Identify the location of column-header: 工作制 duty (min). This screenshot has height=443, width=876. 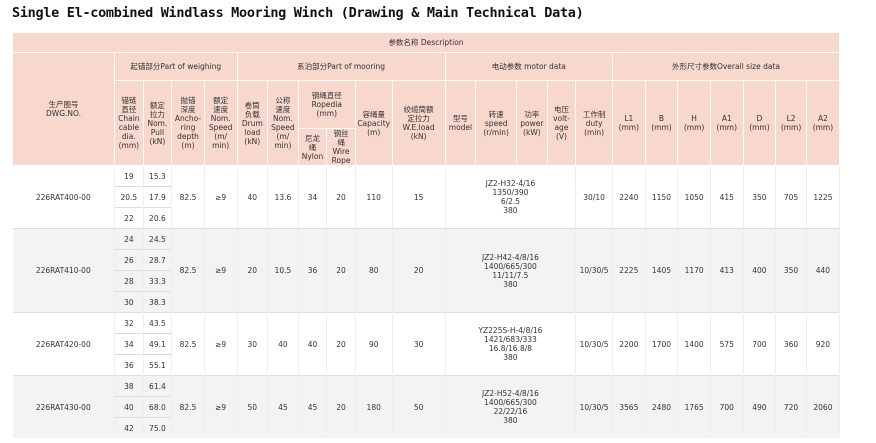
(594, 123).